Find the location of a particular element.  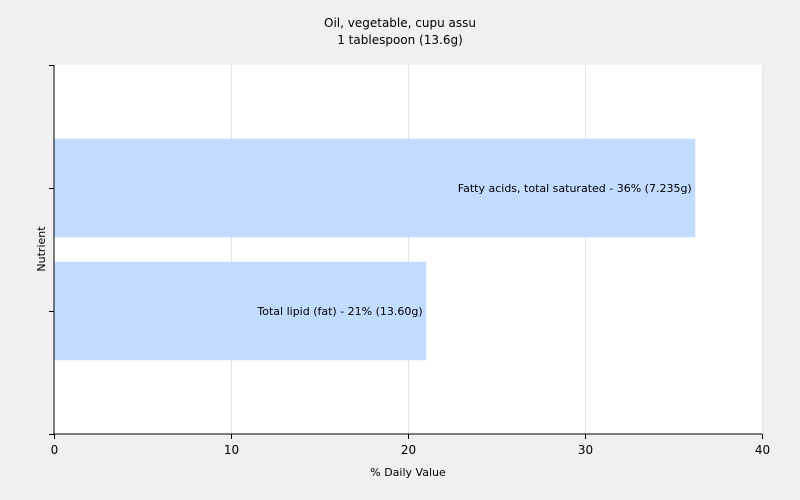

x-axis-title: % Daily Value is located at coordinates (408, 472).